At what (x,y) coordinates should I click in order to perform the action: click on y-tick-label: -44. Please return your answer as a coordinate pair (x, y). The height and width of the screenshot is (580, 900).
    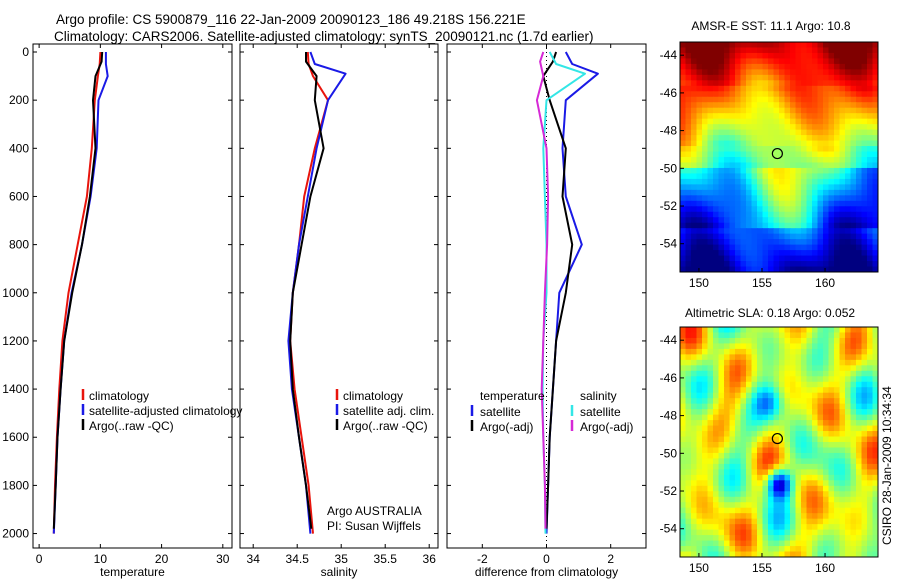
    Looking at the image, I should click on (669, 55).